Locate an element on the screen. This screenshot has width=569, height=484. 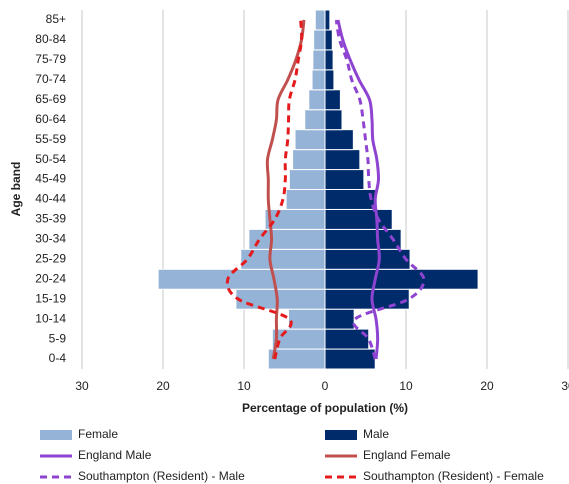
y-tick-label: 65-69 is located at coordinates (50, 99).